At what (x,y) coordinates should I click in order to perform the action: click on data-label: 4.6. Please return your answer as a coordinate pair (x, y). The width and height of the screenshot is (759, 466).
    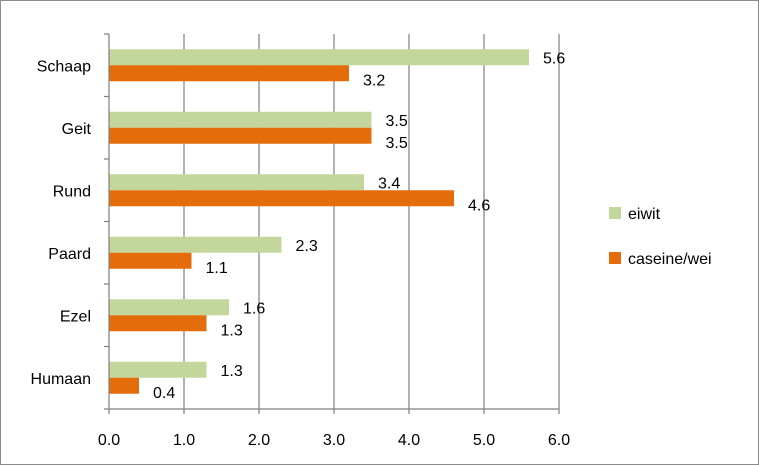
    Looking at the image, I should click on (479, 205).